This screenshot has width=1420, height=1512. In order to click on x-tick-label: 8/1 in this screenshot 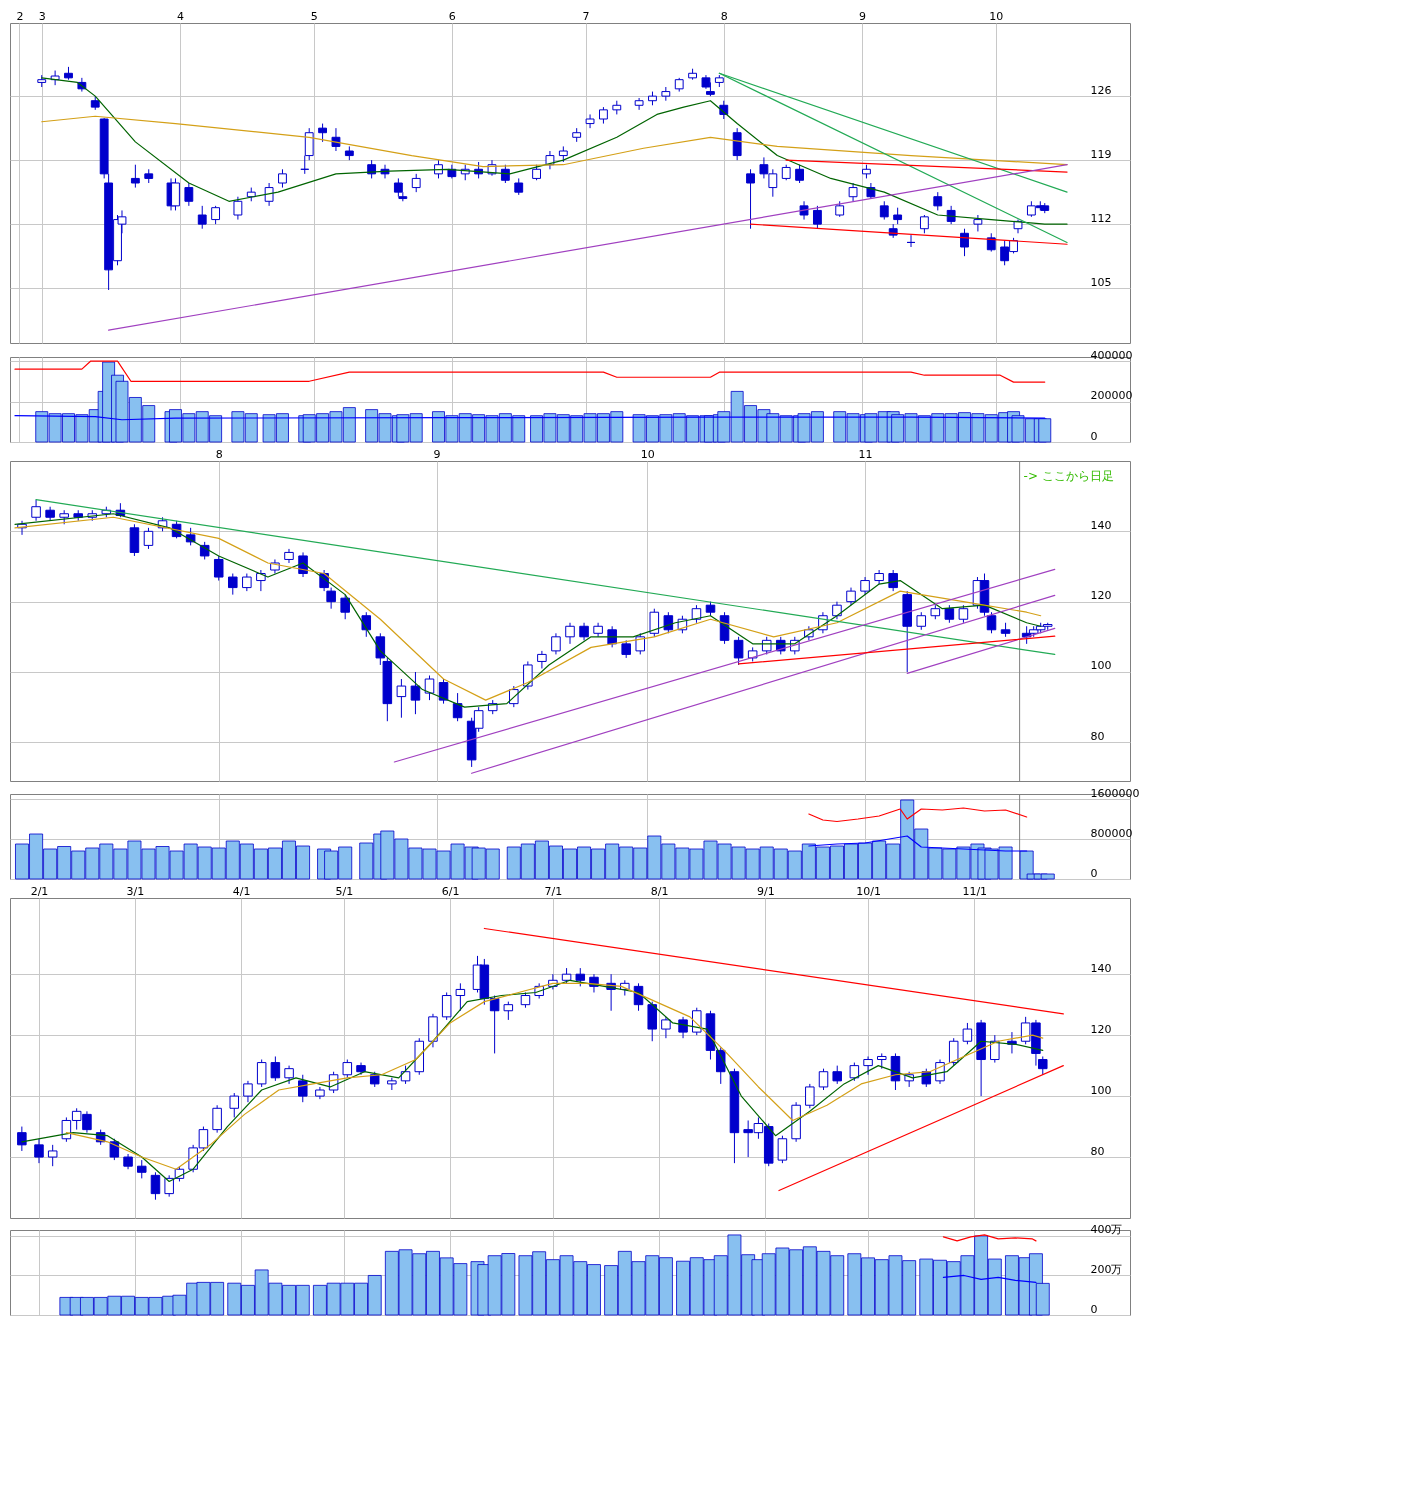, I will do `click(659, 891)`.